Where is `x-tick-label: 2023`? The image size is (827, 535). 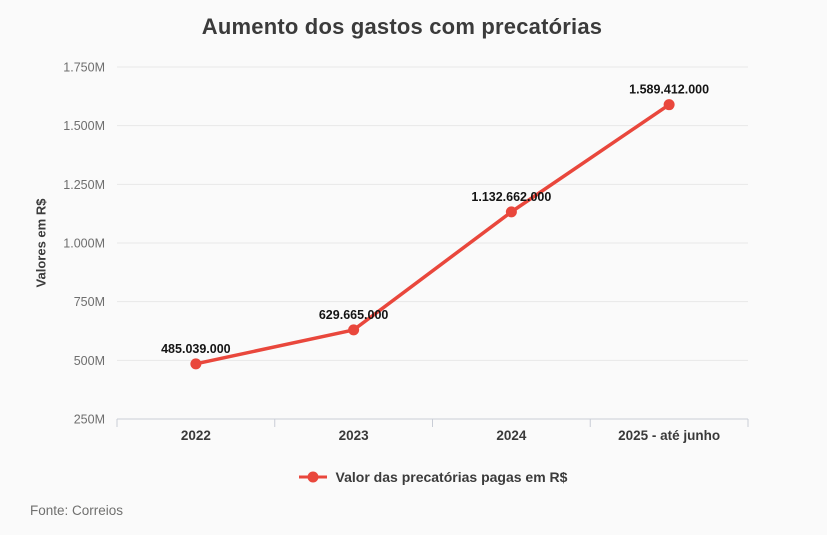
x-tick-label: 2023 is located at coordinates (354, 435).